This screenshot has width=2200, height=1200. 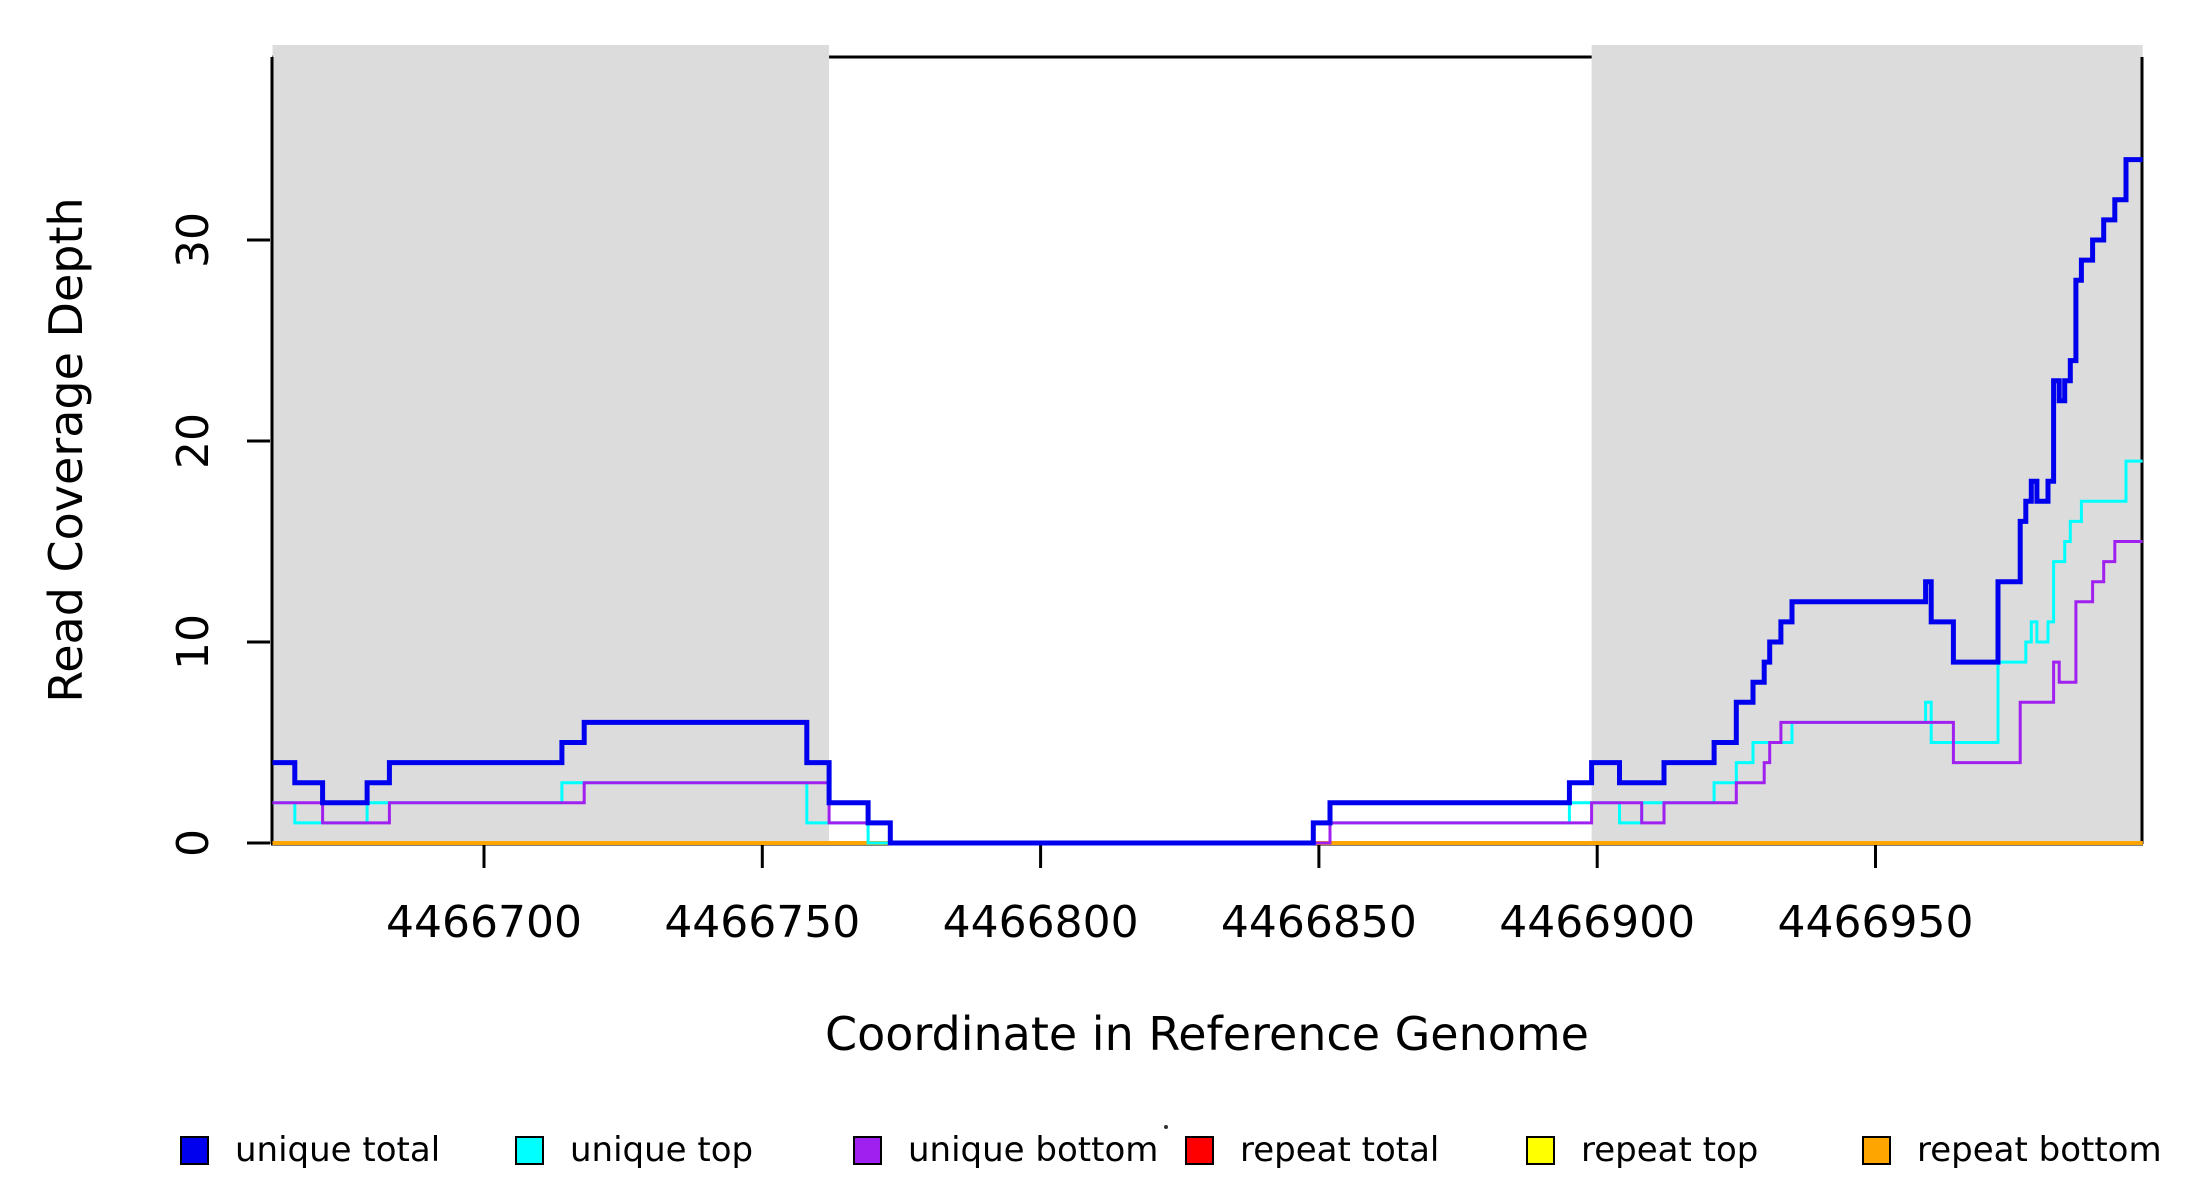 What do you see at coordinates (762, 922) in the screenshot?
I see `x-tick-label: 4466750` at bounding box center [762, 922].